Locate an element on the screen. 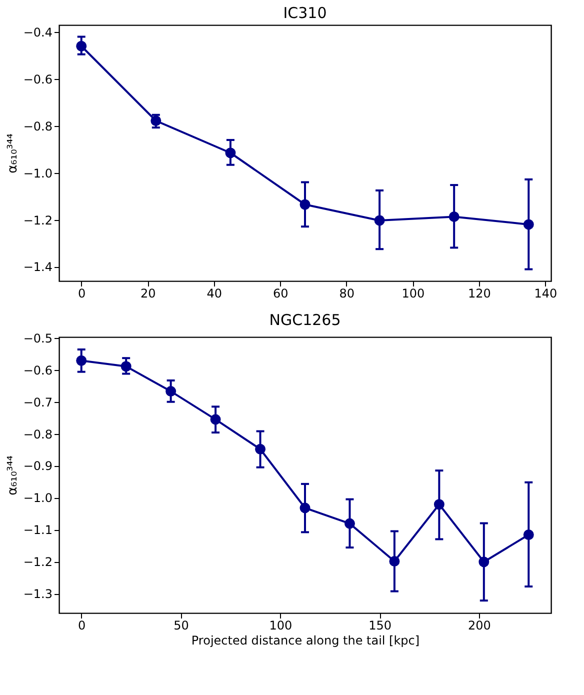 The image size is (584, 695). x-tick-label: 60 is located at coordinates (280, 293).